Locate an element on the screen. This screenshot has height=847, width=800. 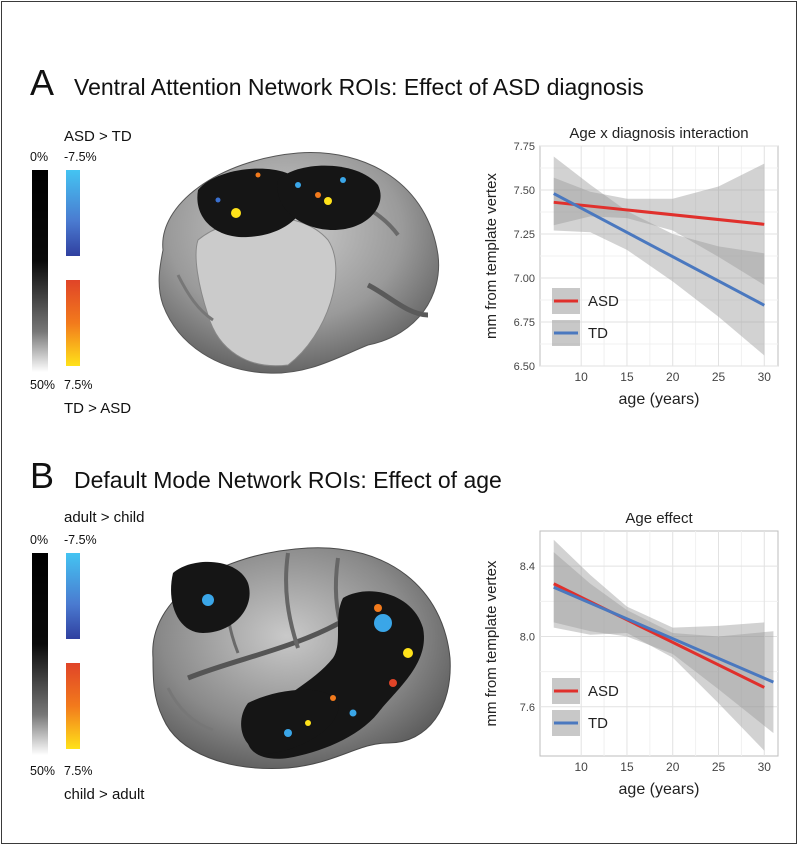
y-tick-label: 7.50 is located at coordinates (524, 191).